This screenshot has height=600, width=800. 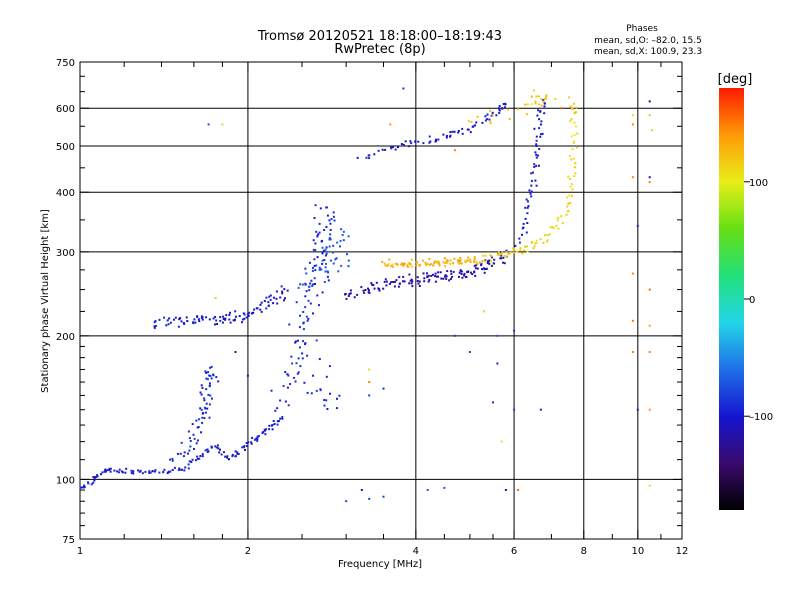 What do you see at coordinates (379, 36) in the screenshot?
I see `chart-title: Tromsø 20120521 18:18:00–18:19:43` at bounding box center [379, 36].